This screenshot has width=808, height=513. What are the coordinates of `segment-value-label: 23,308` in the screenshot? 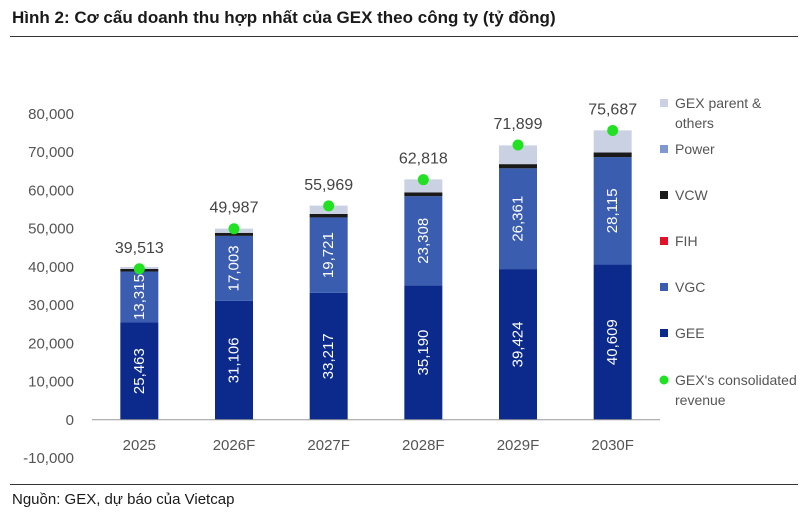 It's located at (423, 241).